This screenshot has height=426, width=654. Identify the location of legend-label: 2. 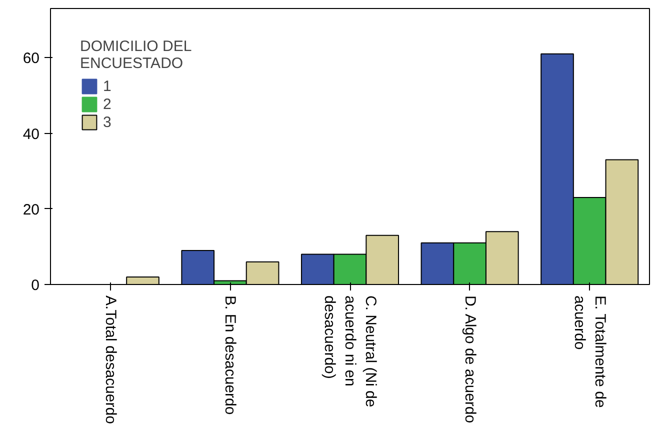
(107, 104).